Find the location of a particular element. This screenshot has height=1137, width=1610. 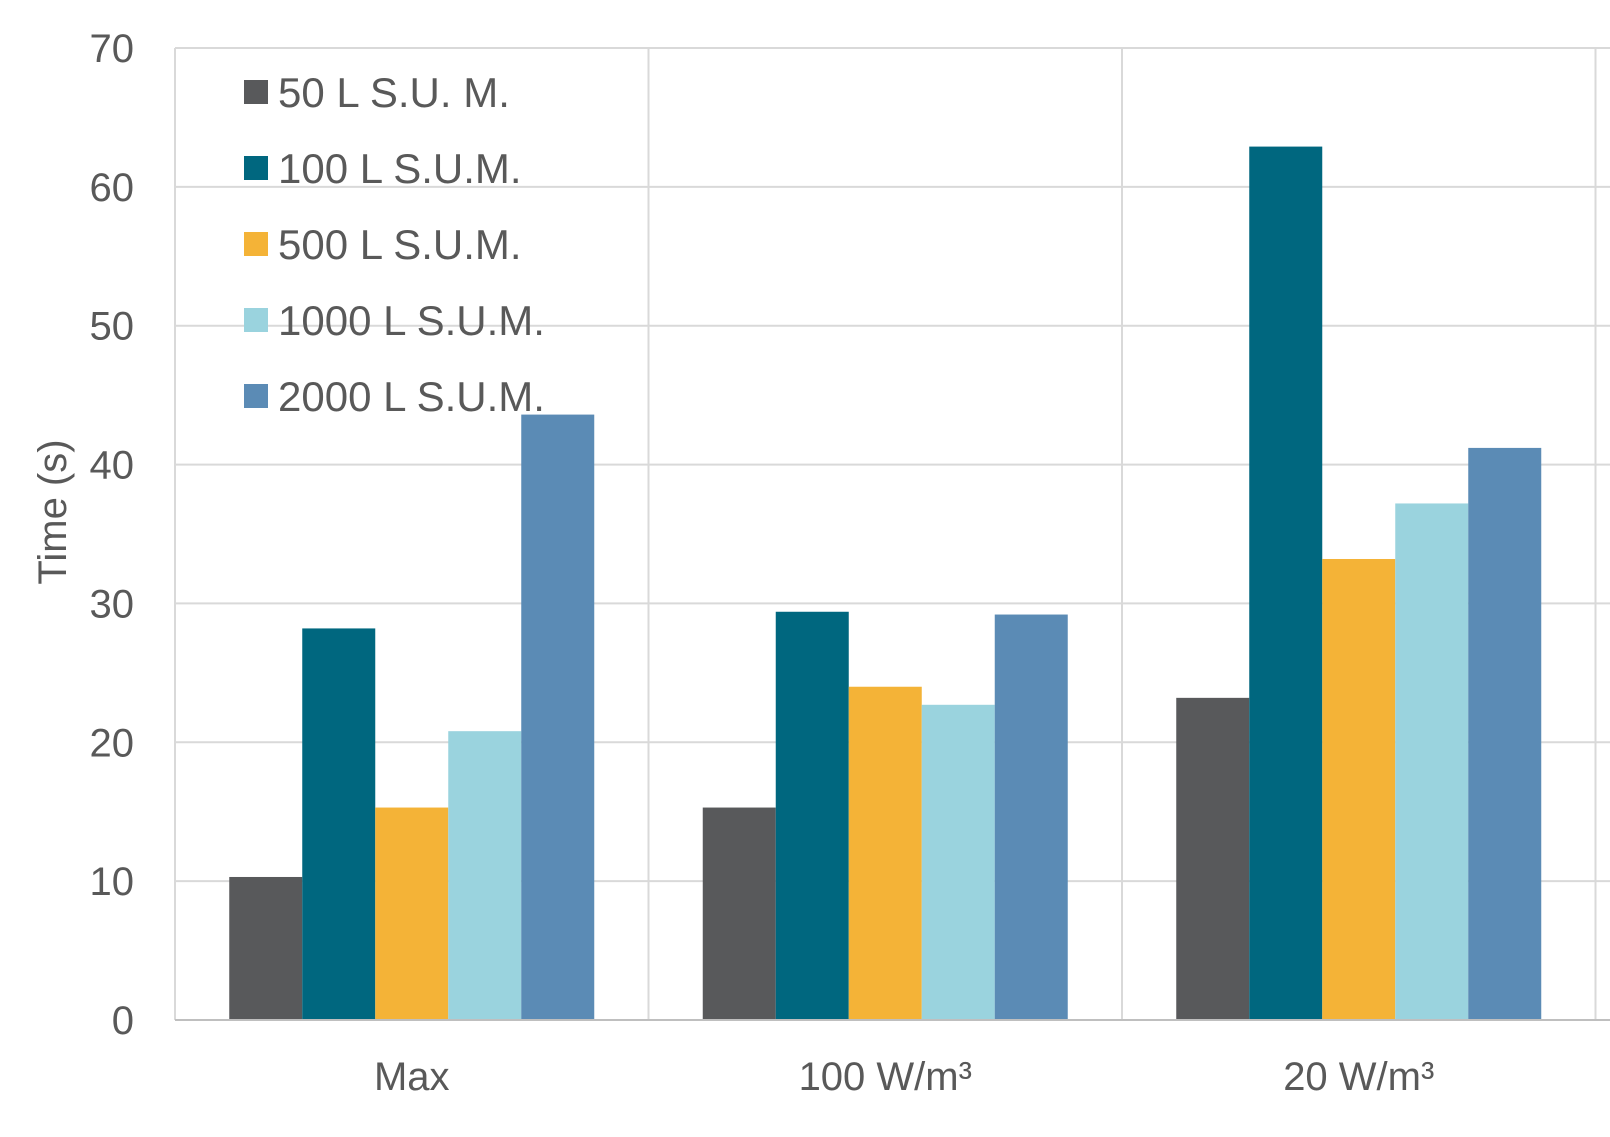

legend-label: 1000 L S.U.M. is located at coordinates (411, 320).